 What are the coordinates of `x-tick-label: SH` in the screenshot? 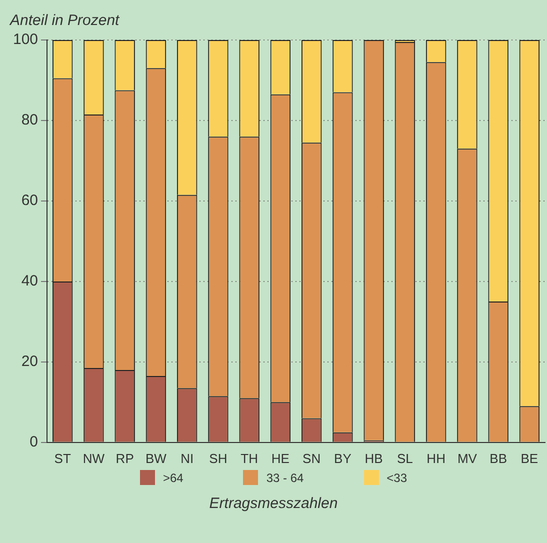 It's located at (218, 458).